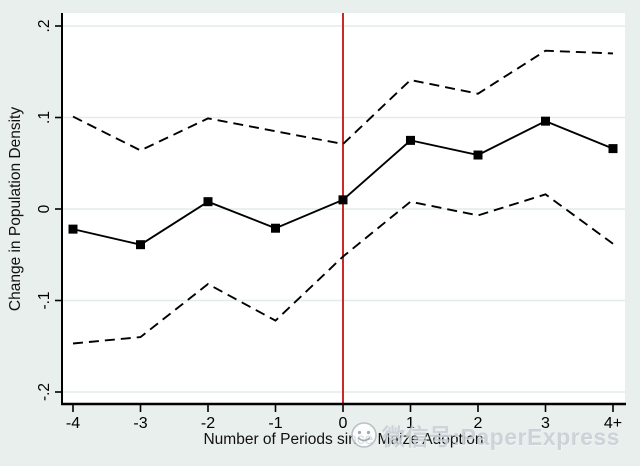 Image resolution: width=640 pixels, height=466 pixels. I want to click on marker-point-estimate--2, so click(208, 202).